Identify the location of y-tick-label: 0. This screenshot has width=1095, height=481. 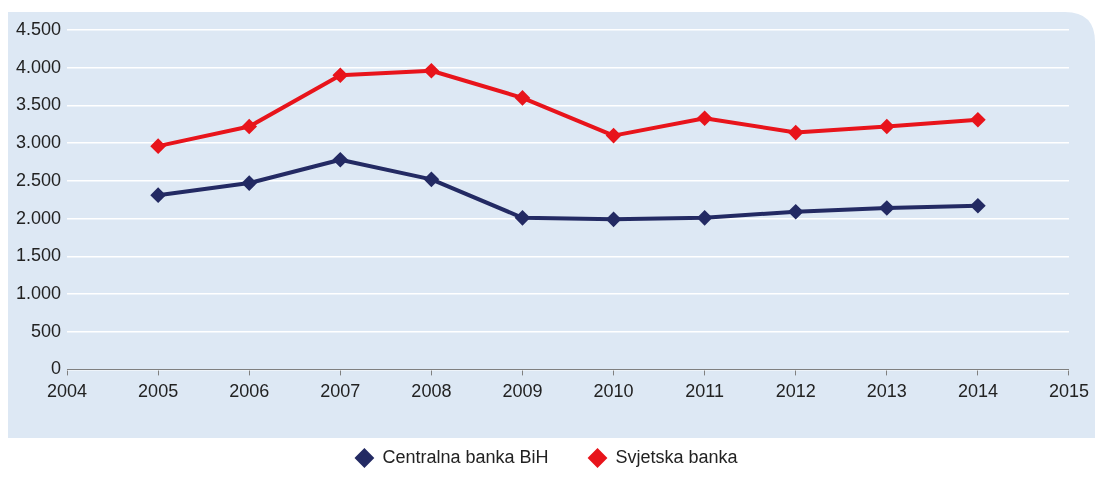
(56, 368).